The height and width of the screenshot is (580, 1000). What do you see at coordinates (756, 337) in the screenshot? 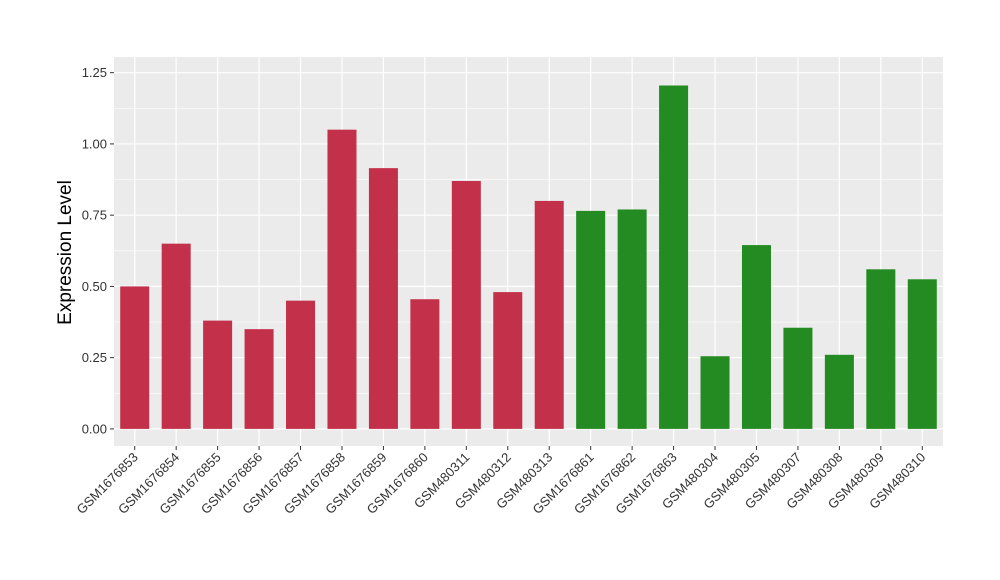
I see `bar-GSM480305` at bounding box center [756, 337].